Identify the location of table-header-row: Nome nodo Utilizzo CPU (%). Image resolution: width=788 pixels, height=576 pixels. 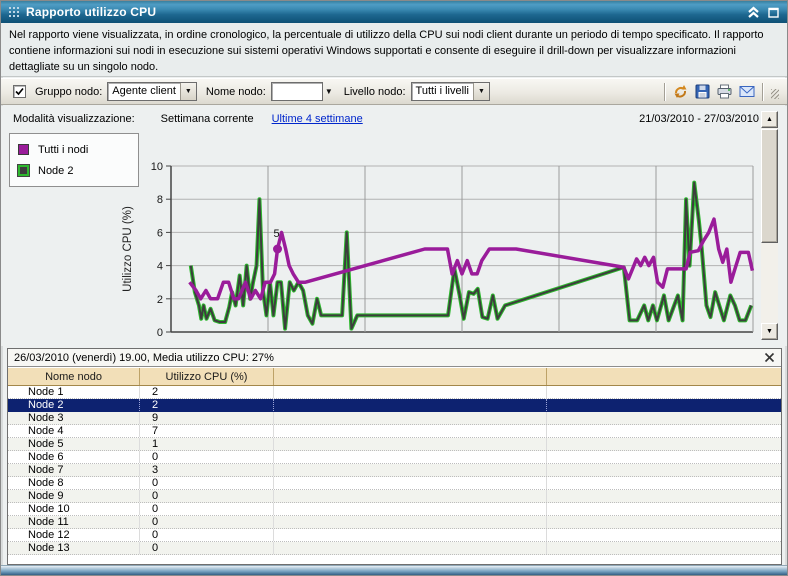
(394, 376).